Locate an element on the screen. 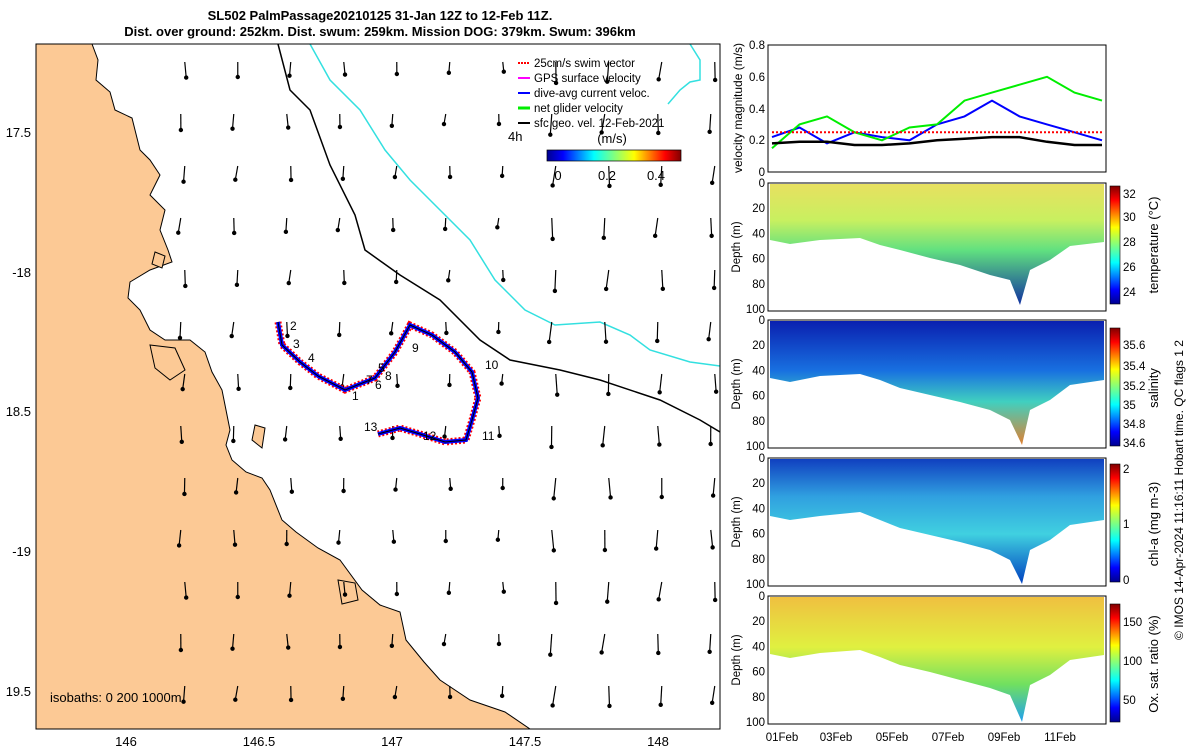  cbar-tick: 50 is located at coordinates (1129, 701).